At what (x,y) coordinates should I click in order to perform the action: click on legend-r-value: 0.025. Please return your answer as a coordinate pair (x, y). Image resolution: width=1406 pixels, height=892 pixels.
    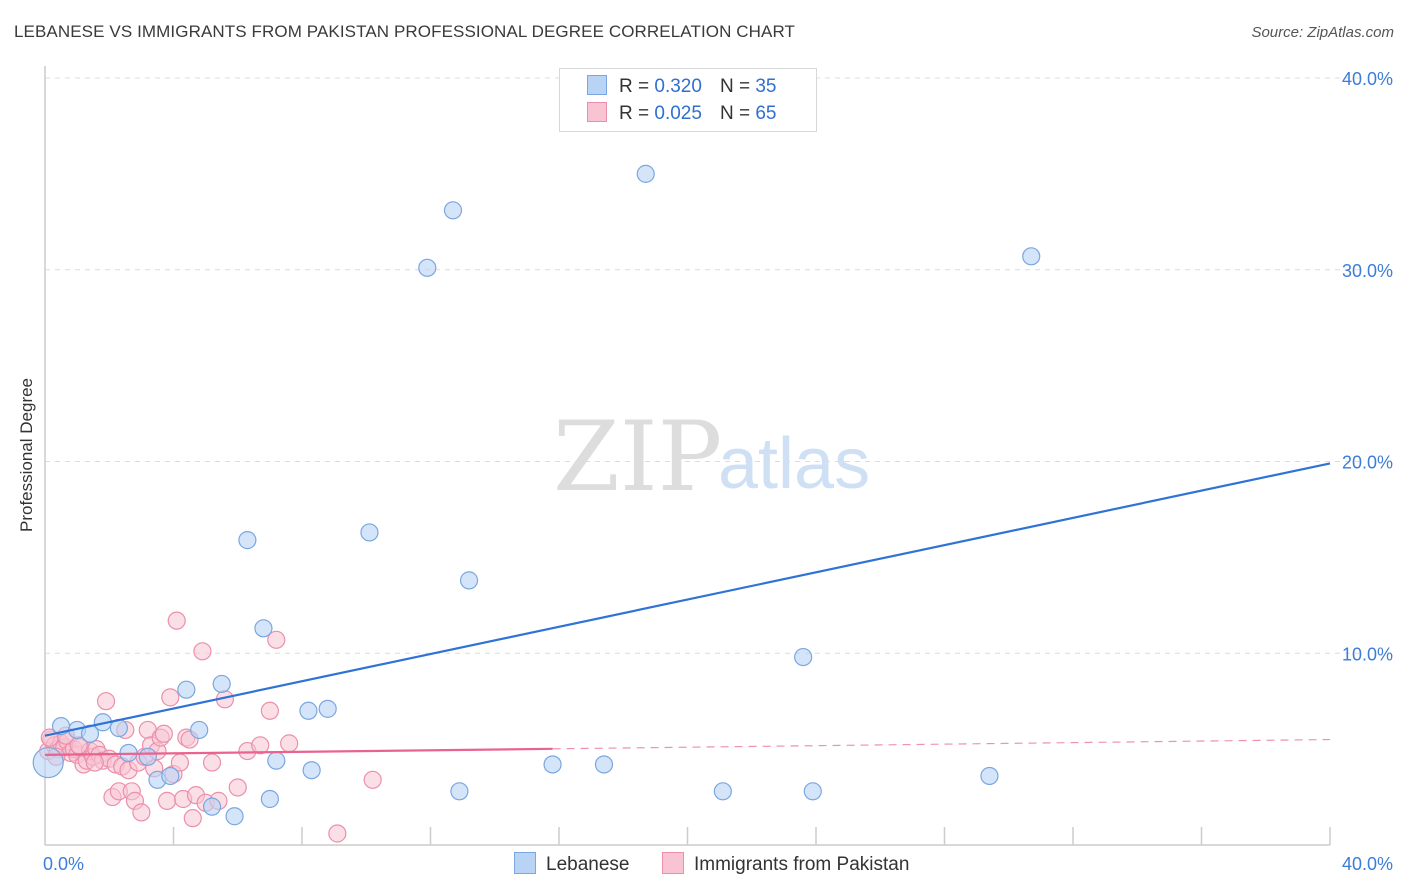
    Looking at the image, I should click on (678, 113).